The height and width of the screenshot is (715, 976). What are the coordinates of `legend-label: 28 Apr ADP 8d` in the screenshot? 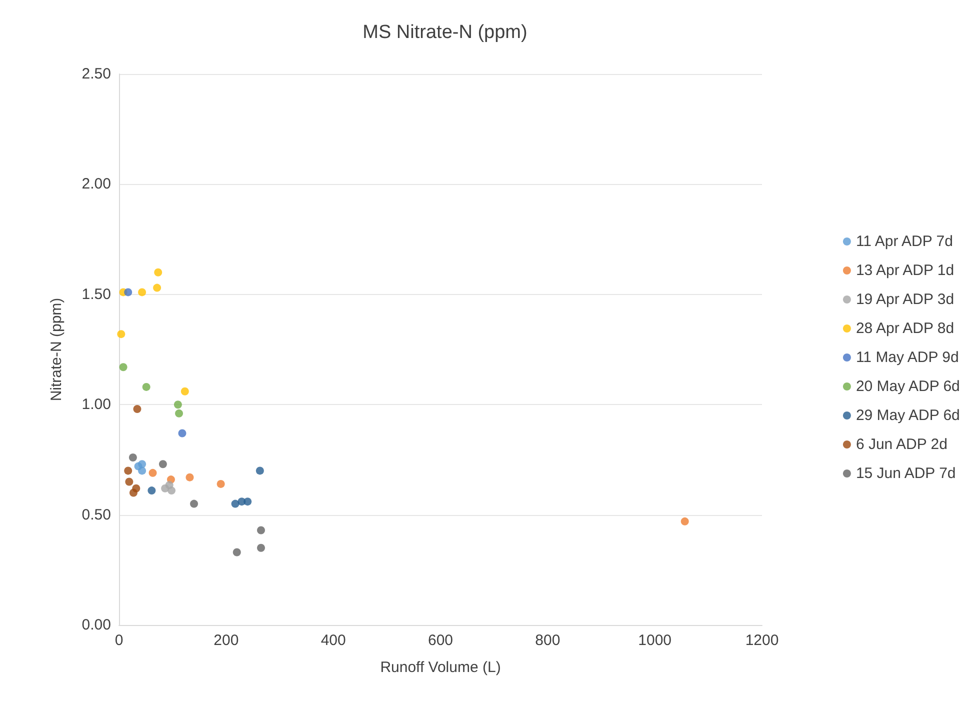 It's located at (905, 328).